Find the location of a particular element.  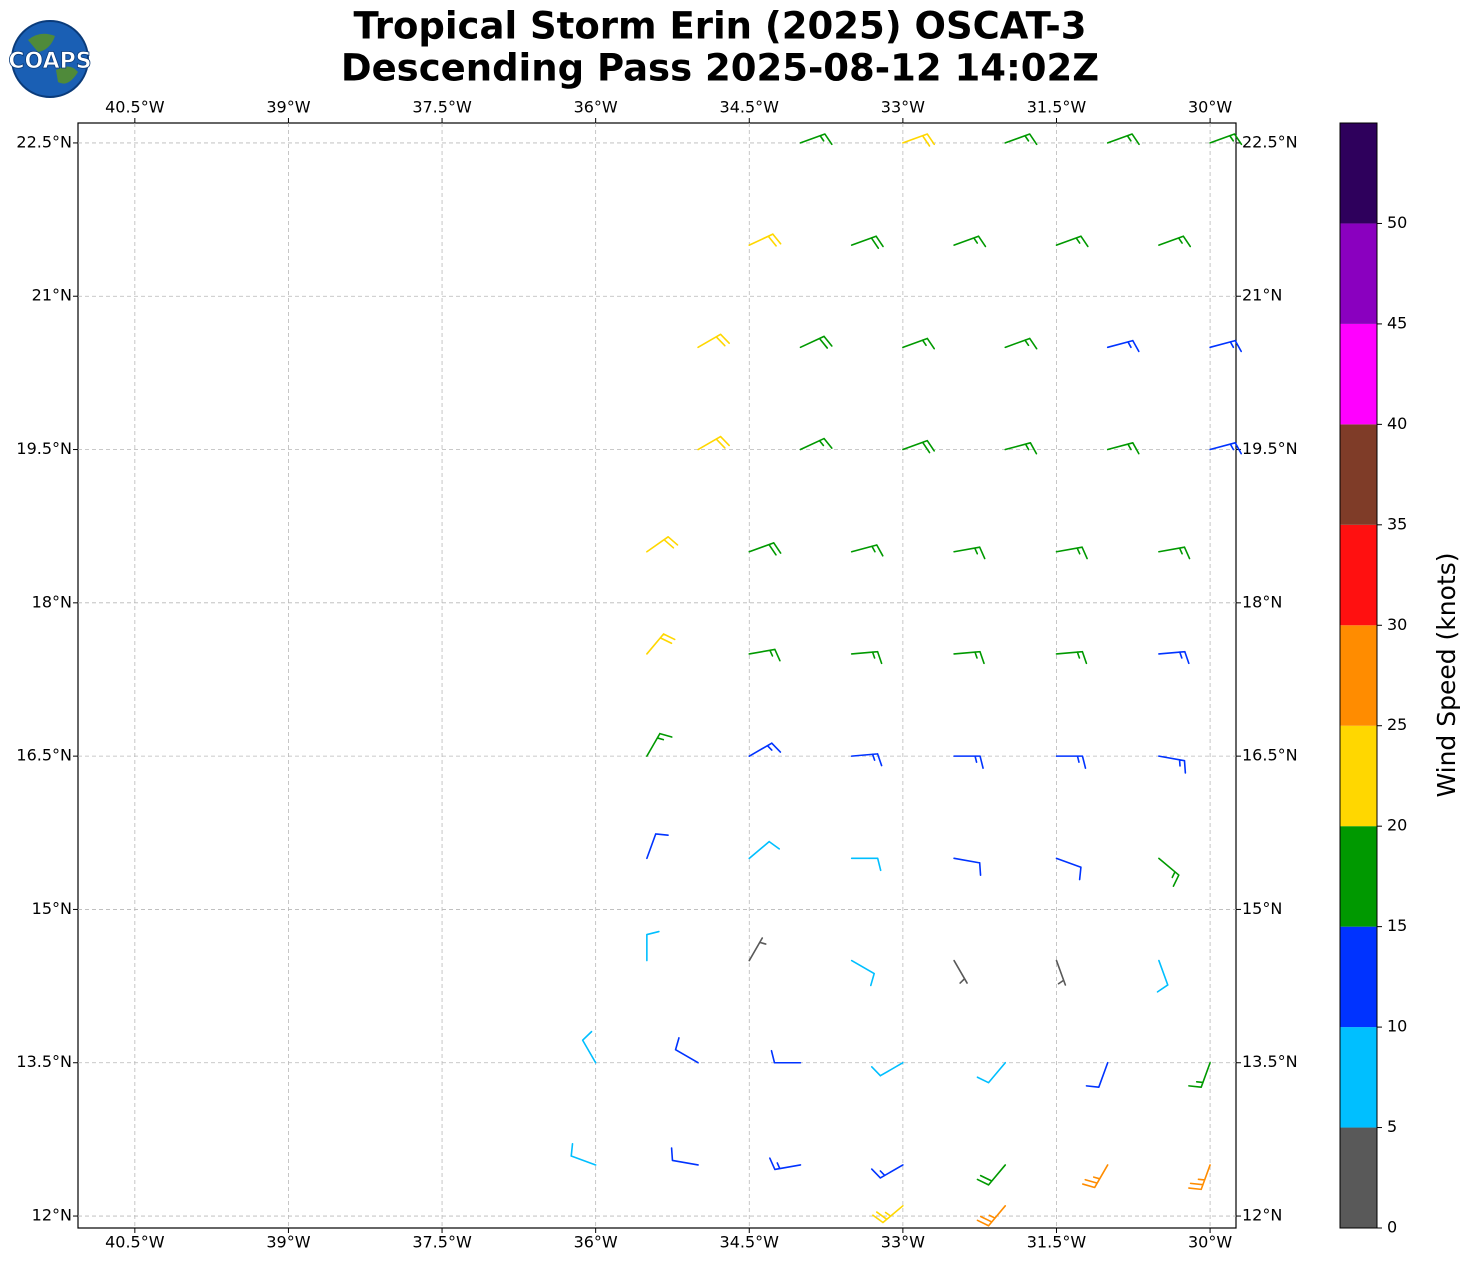

colorbar-tick-label: 35 is located at coordinates (1397, 523).